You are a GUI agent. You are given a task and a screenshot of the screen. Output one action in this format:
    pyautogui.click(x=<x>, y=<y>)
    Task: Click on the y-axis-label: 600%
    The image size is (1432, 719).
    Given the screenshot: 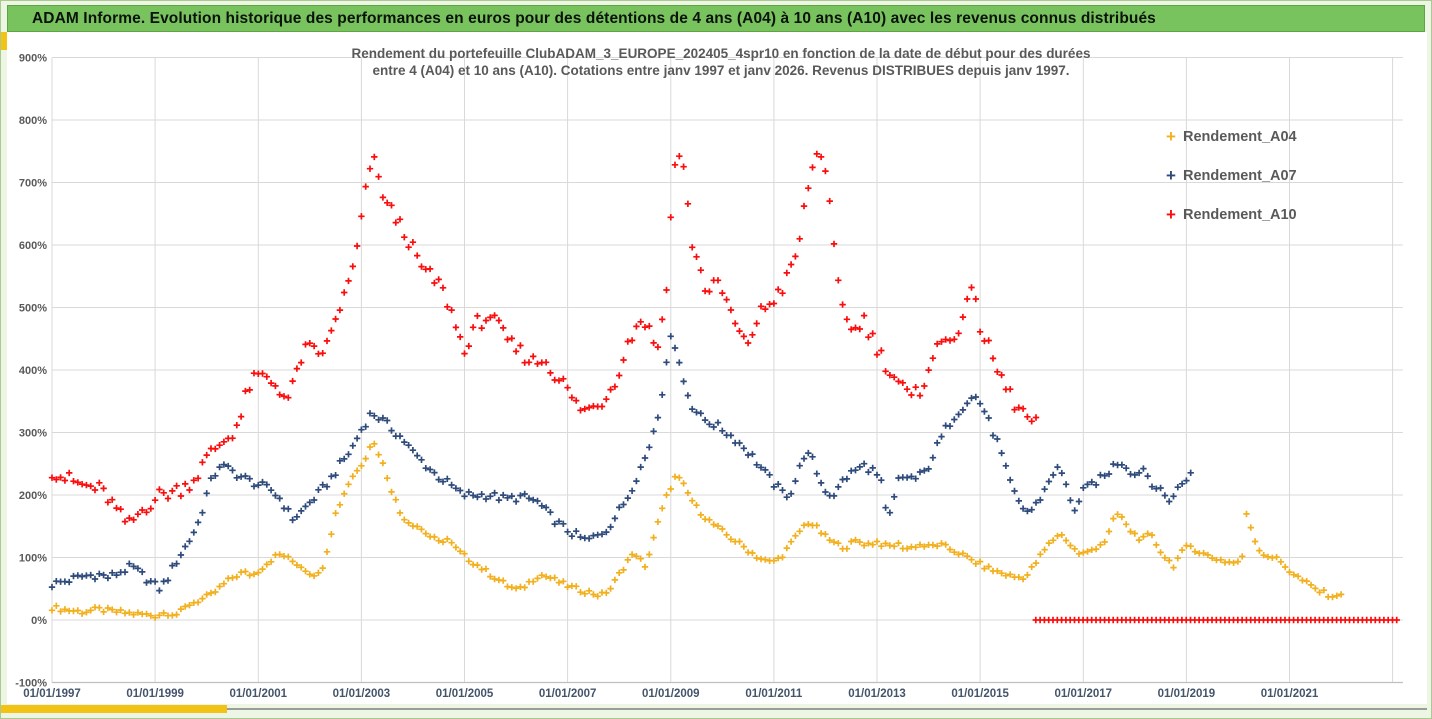 What is the action you would take?
    pyautogui.click(x=33, y=246)
    